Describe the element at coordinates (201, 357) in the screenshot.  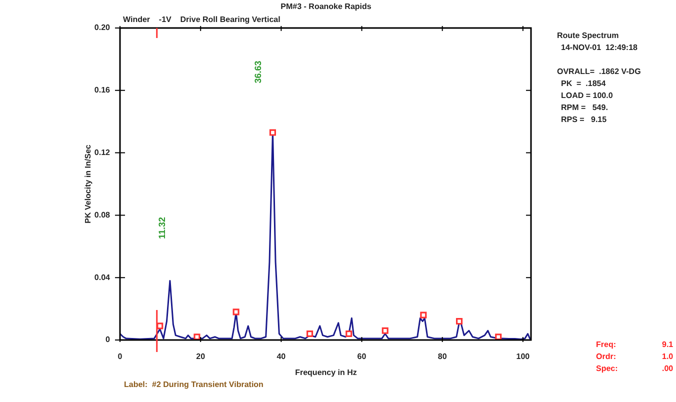
I see `x-tick-label: 20` at that location.